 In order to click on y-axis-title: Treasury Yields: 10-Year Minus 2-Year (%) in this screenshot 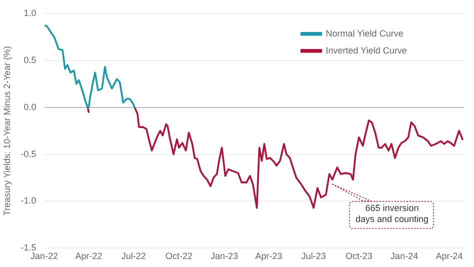, I will do `click(7, 131)`.